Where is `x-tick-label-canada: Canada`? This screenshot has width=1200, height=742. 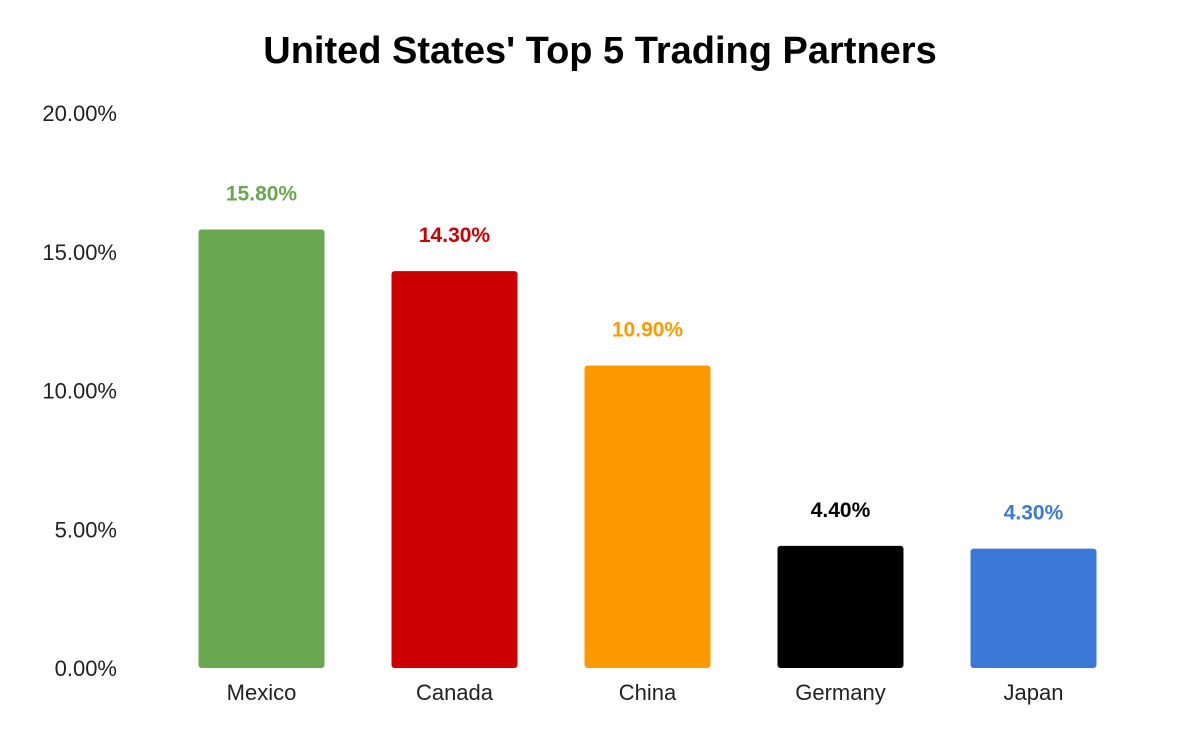
x-tick-label-canada: Canada is located at coordinates (455, 692).